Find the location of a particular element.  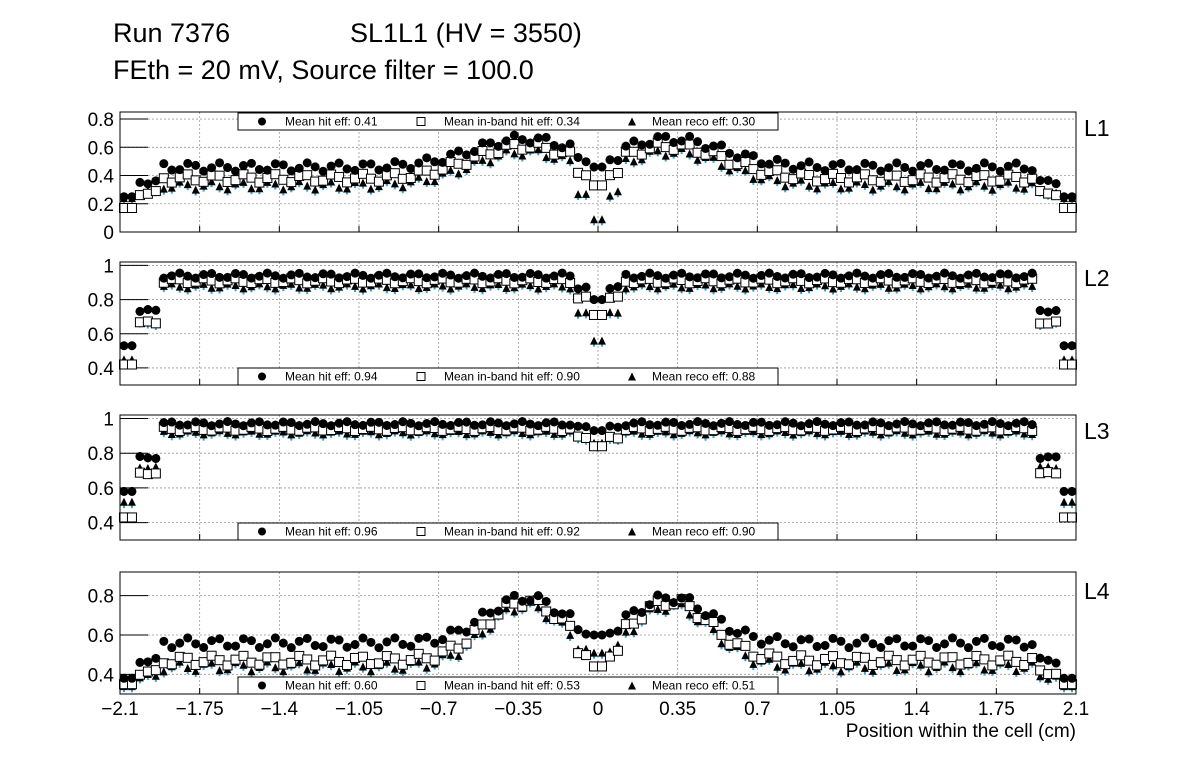

y-tick-label: 0 is located at coordinates (108, 233).